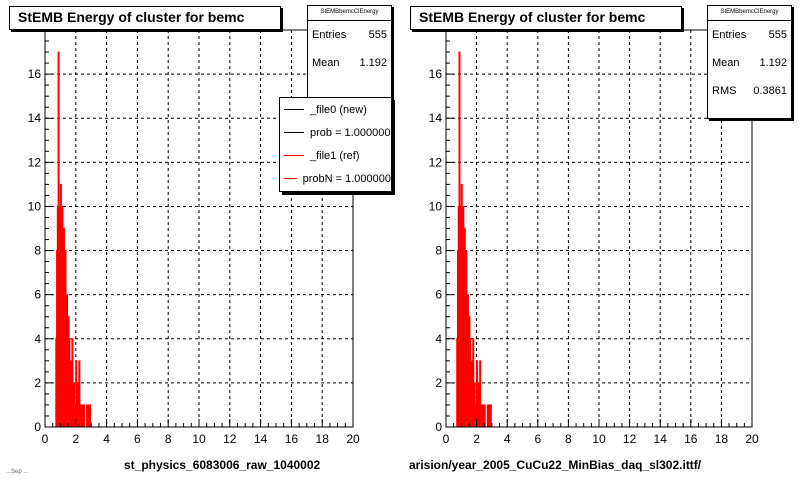 The width and height of the screenshot is (800, 480). What do you see at coordinates (729, 35) in the screenshot?
I see `right-stats-label: Entries` at bounding box center [729, 35].